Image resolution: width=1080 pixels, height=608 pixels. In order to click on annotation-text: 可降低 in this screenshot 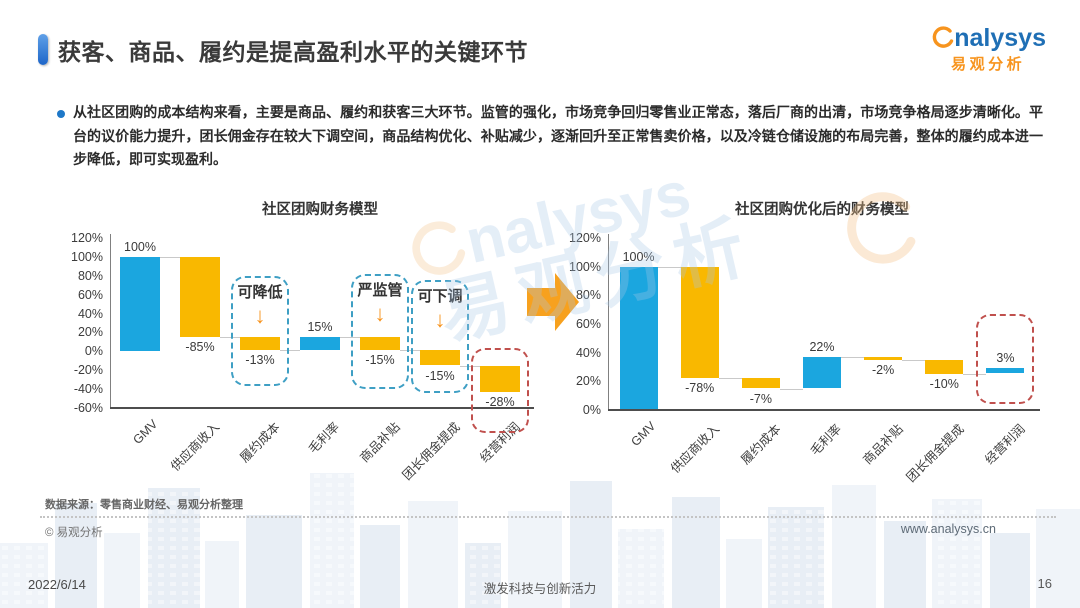, I will do `click(260, 292)`.